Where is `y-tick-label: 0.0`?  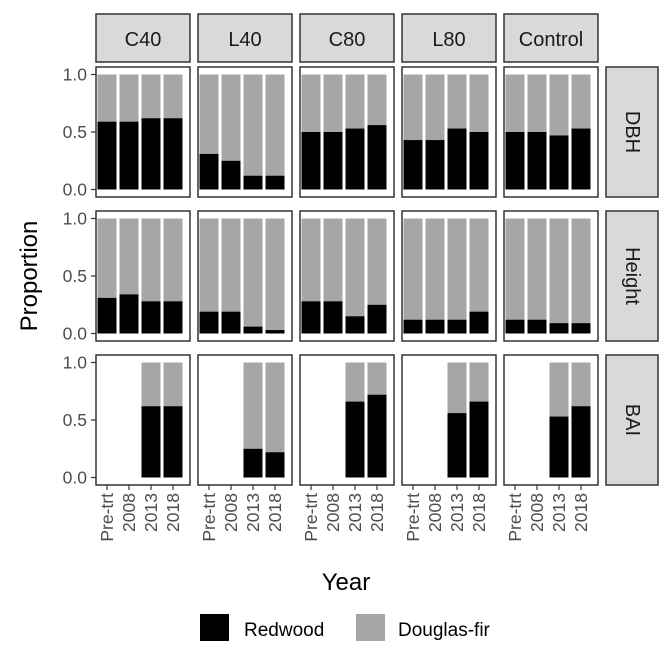 y-tick-label: 0.0 is located at coordinates (75, 478).